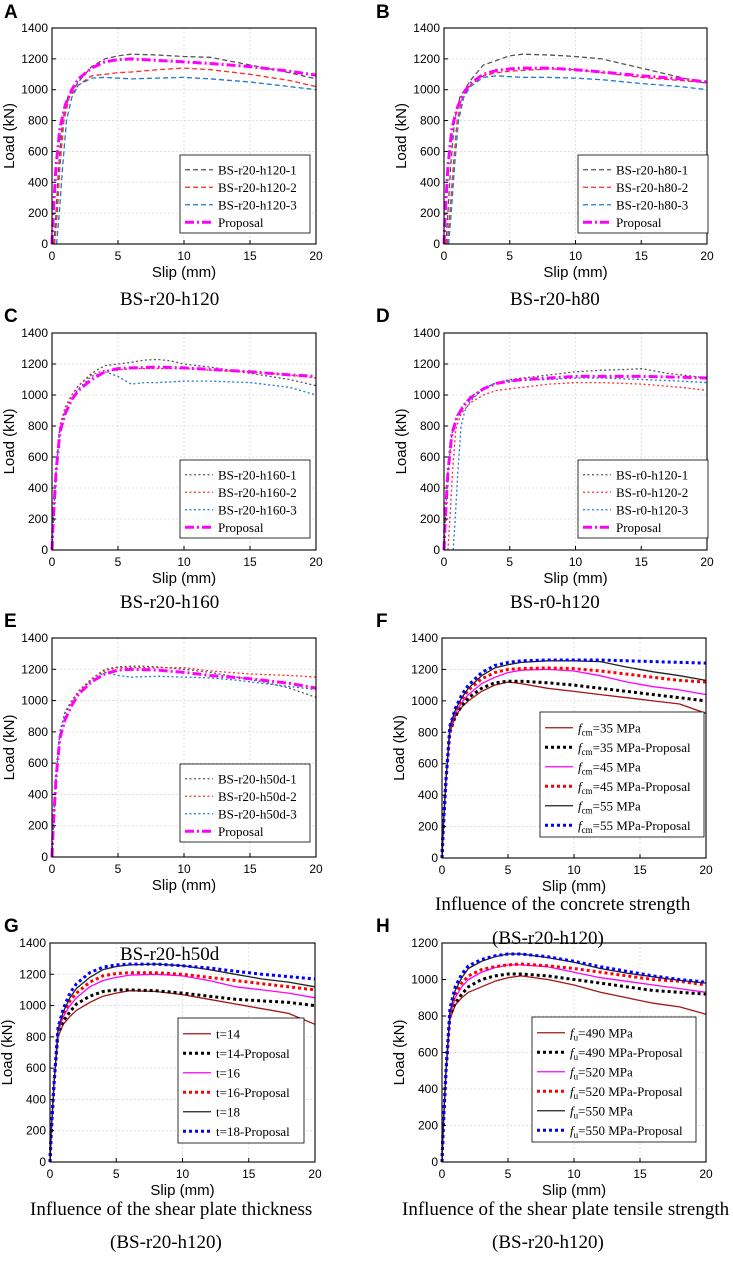  What do you see at coordinates (257, 509) in the screenshot?
I see `legend-entry: BS-r20-h160-3` at bounding box center [257, 509].